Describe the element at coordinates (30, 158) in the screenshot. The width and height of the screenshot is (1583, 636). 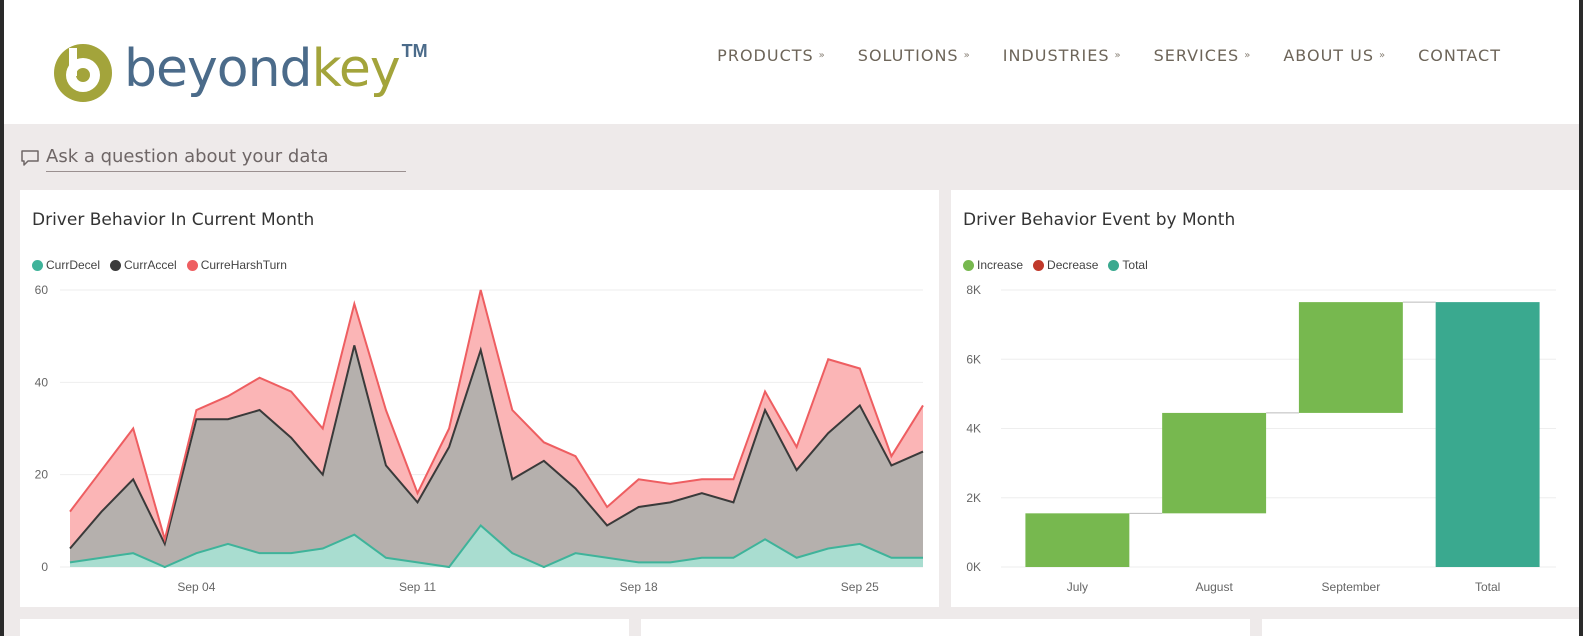
I see `chat-bubble-icon` at that location.